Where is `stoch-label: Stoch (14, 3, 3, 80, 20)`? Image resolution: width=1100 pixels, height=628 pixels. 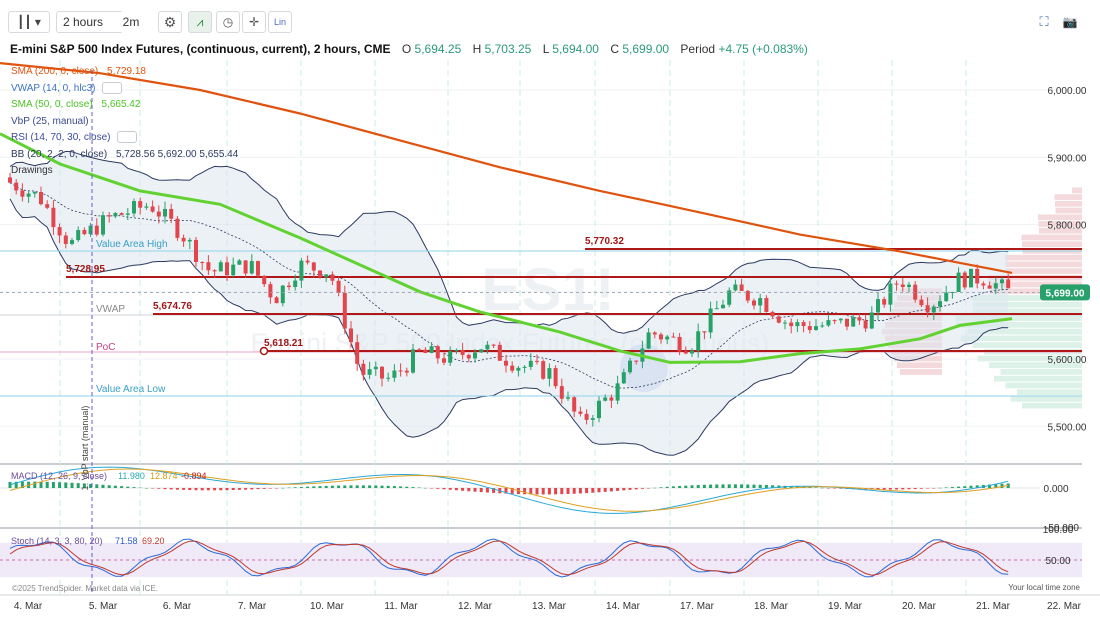 stoch-label: Stoch (14, 3, 3, 80, 20) is located at coordinates (57, 541).